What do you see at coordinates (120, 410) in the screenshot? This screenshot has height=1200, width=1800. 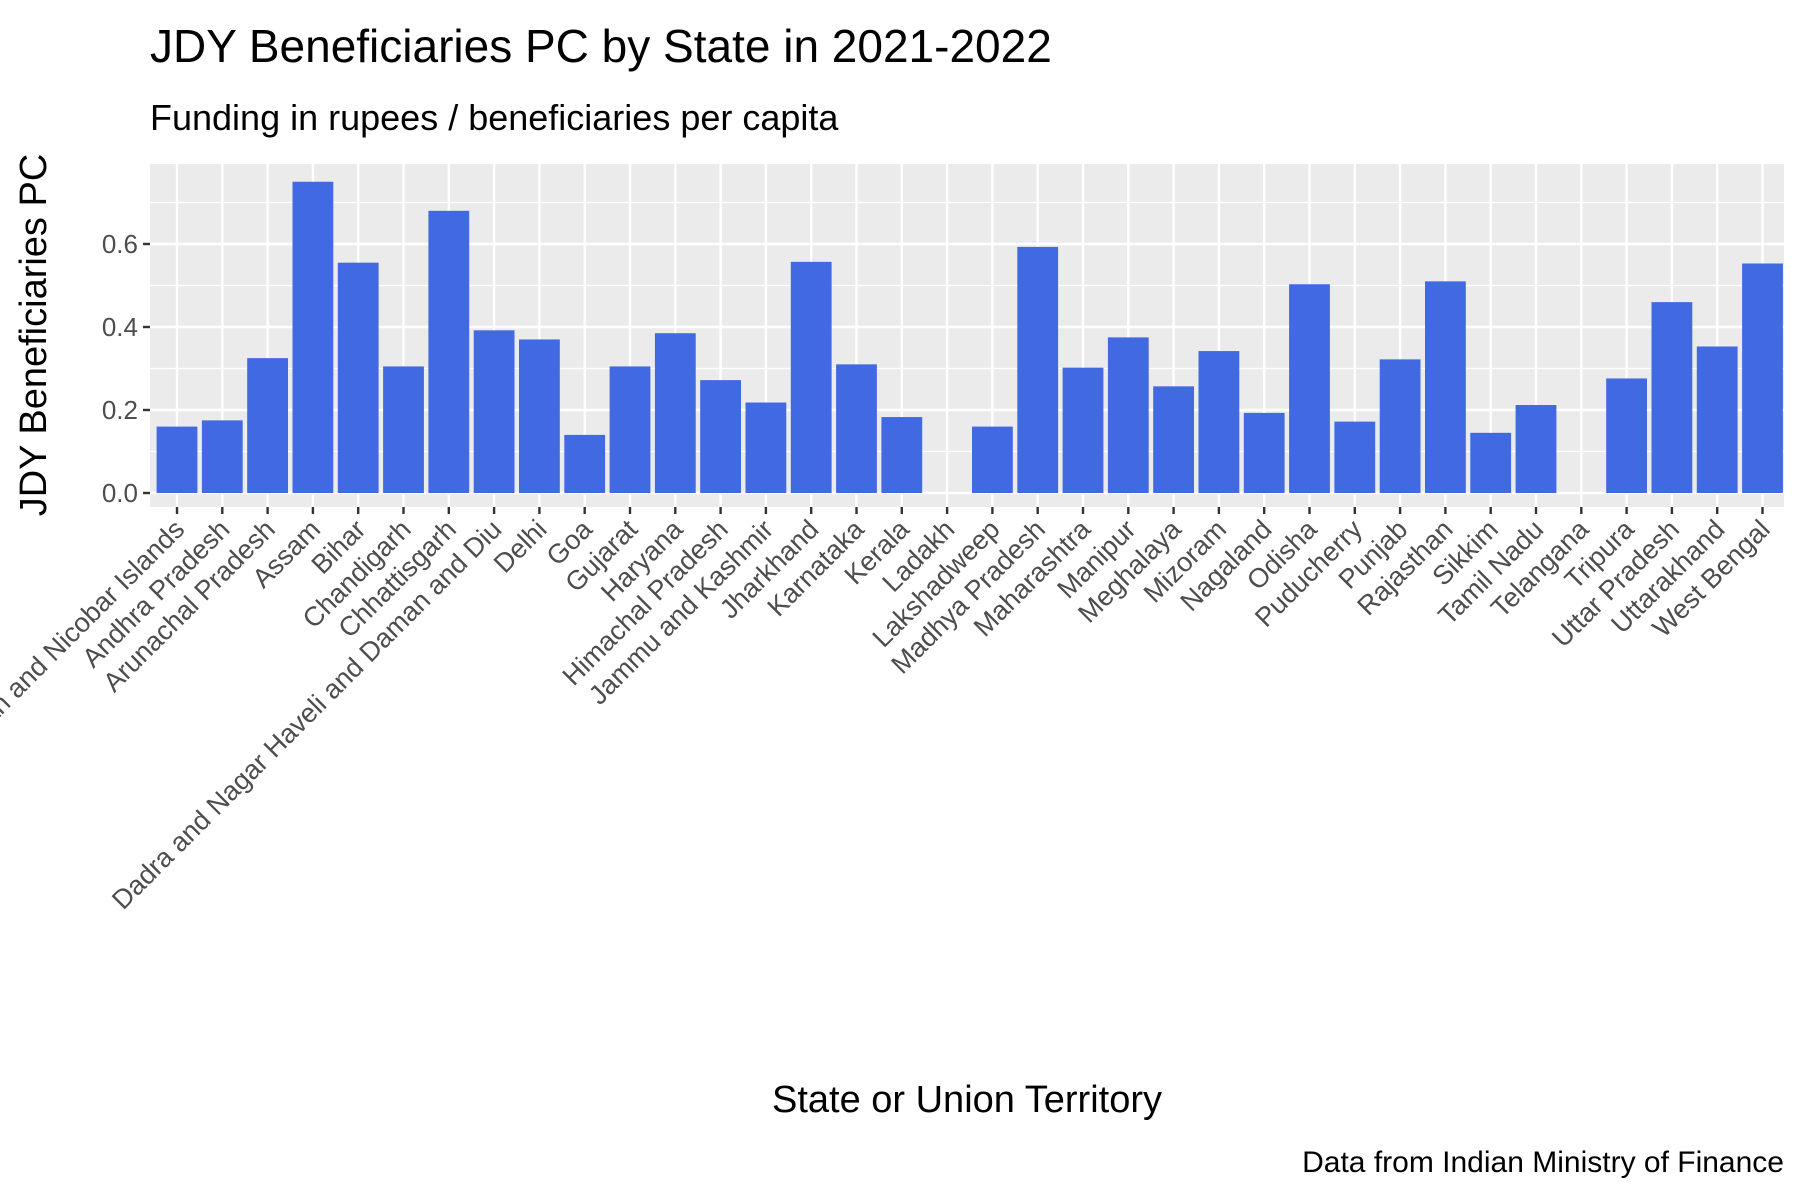 I see `y-tick-label: 0.2` at bounding box center [120, 410].